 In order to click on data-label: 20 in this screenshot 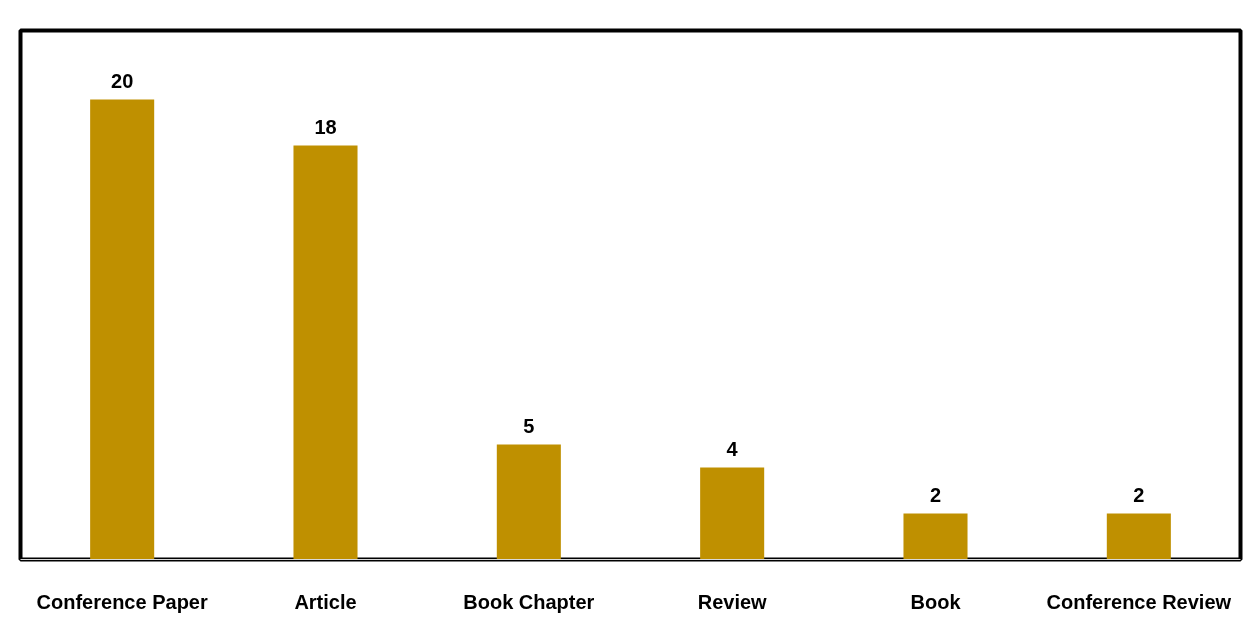, I will do `click(122, 80)`.